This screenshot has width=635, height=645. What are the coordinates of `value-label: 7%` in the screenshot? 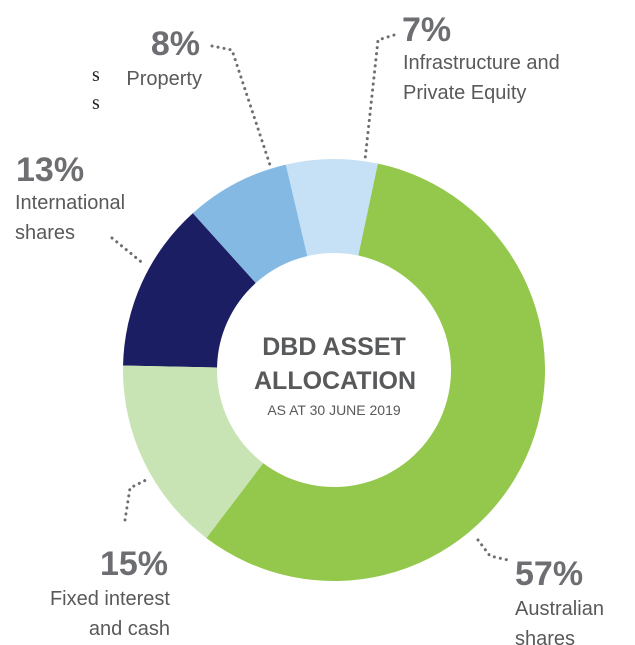 It's located at (427, 30).